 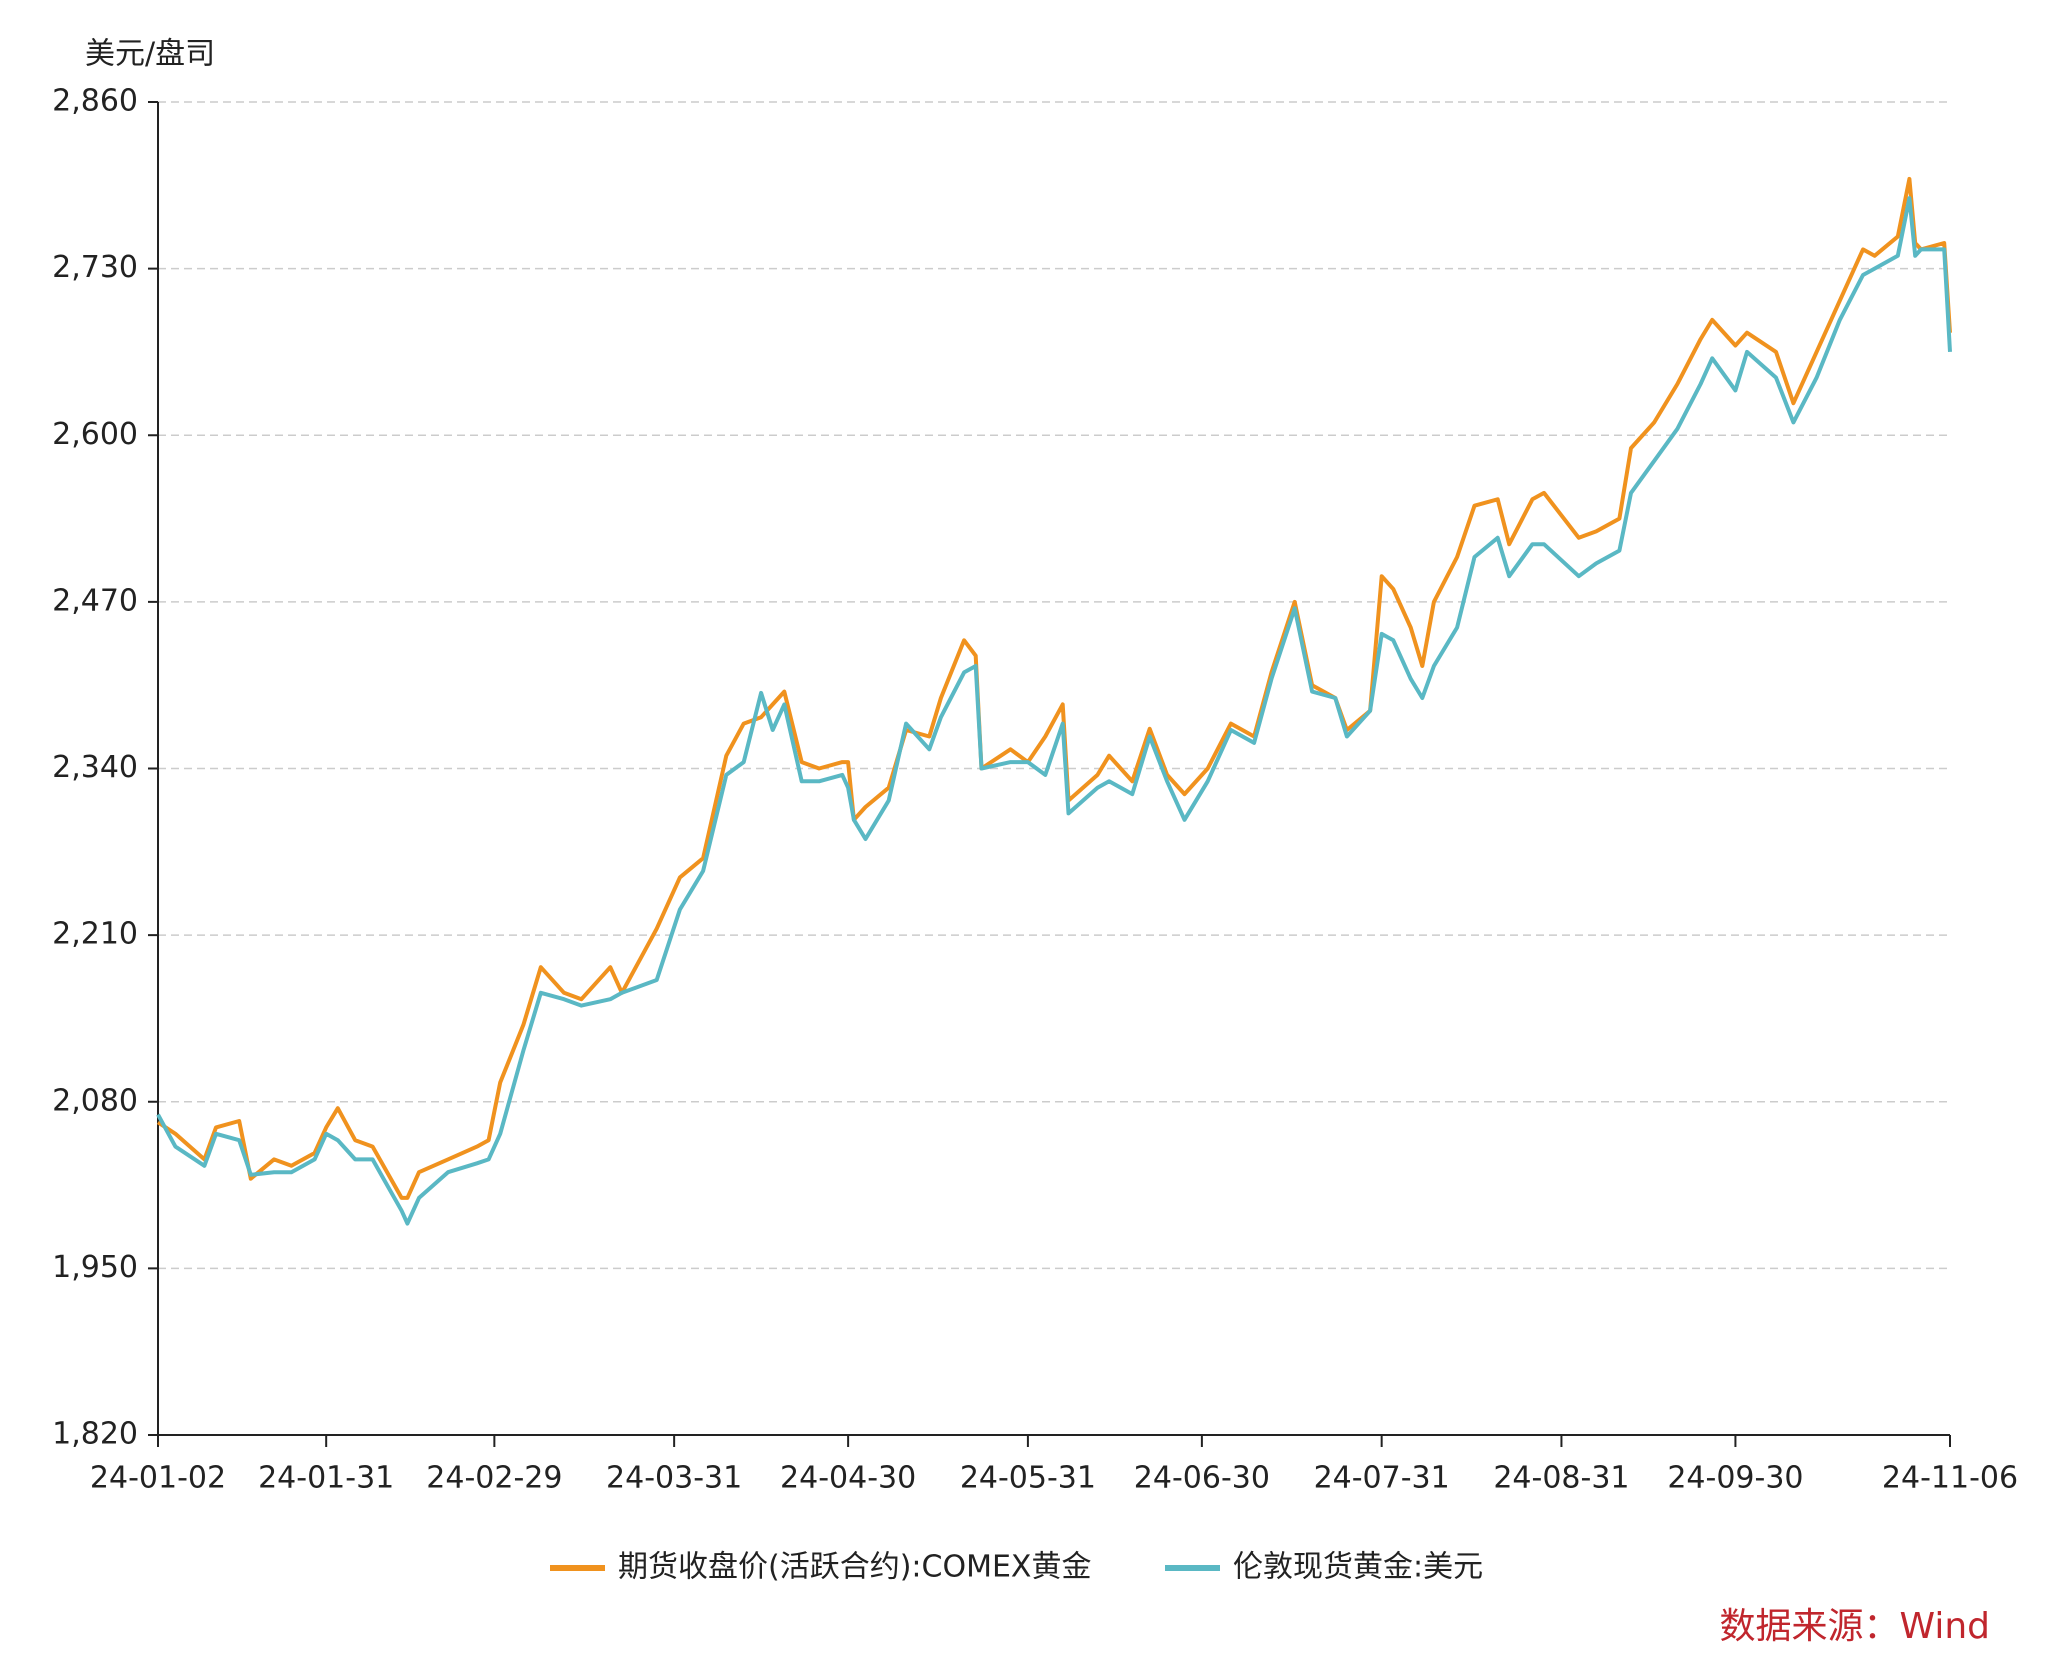 What do you see at coordinates (95, 767) in the screenshot?
I see `y-tick-label: 2,340` at bounding box center [95, 767].